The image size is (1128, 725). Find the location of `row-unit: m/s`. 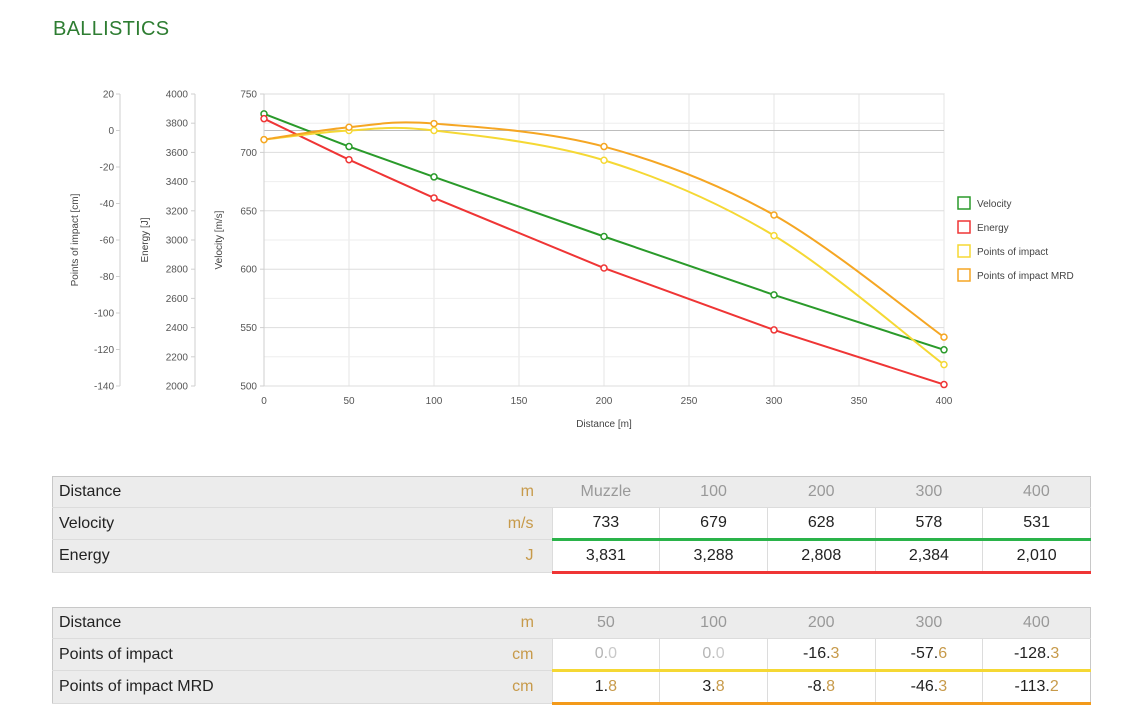

row-unit: m/s is located at coordinates (495, 523).